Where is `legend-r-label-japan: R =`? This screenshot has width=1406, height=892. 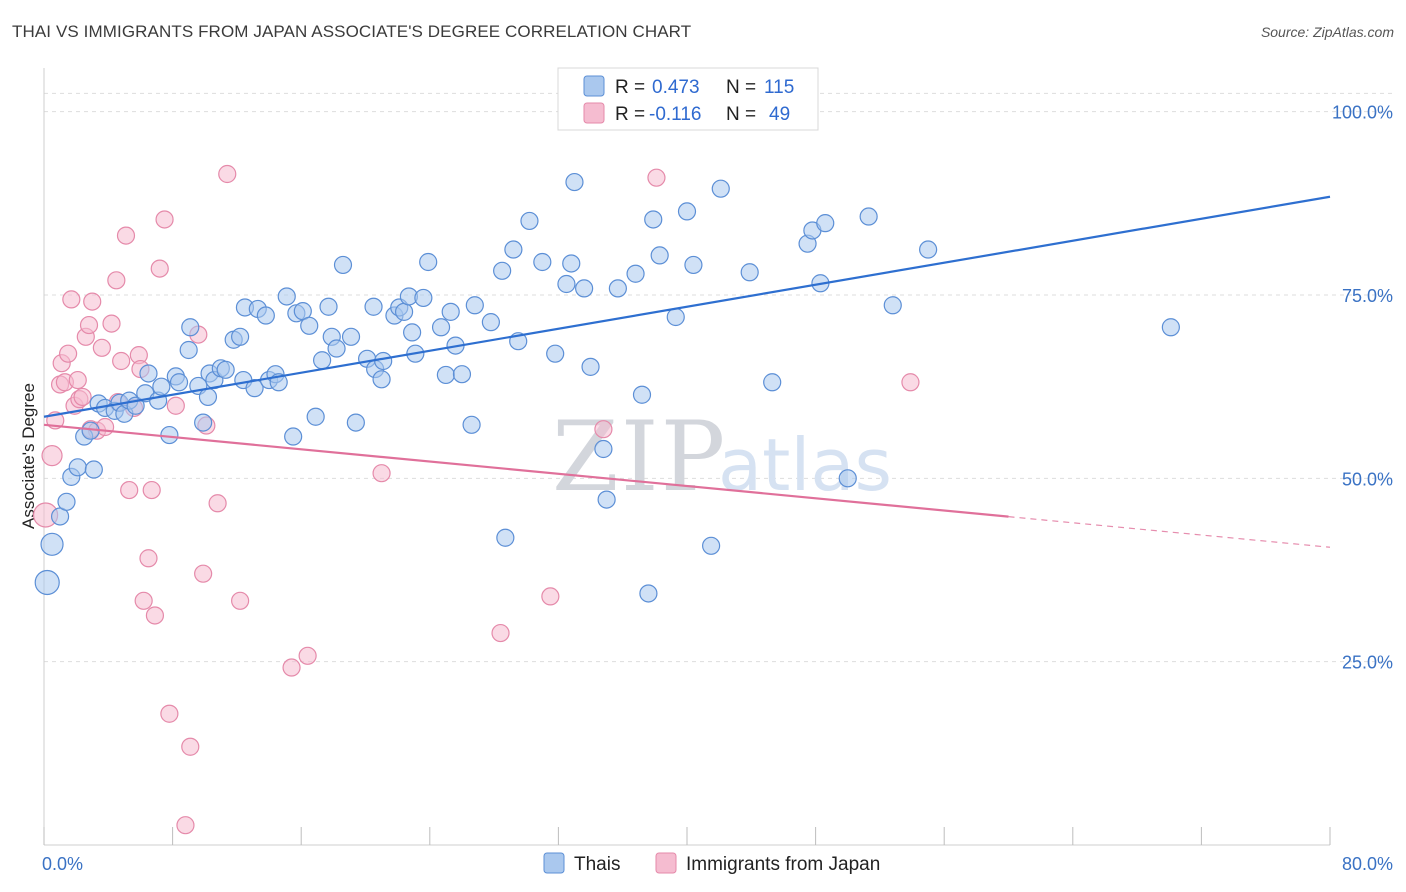 legend-r-label-japan: R = is located at coordinates (630, 114).